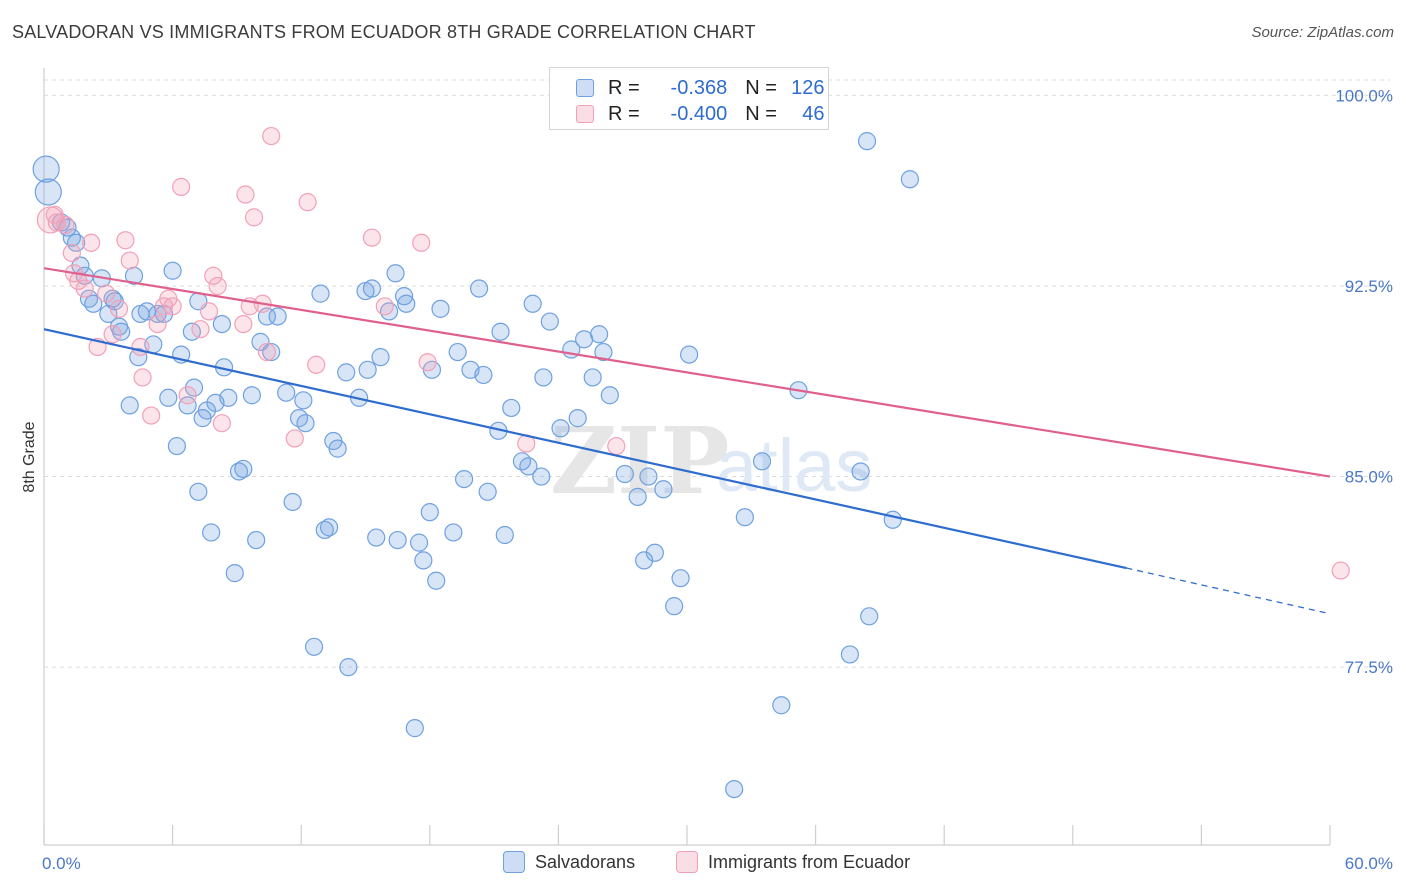  I want to click on y-tick-label: 100.0%, so click(1364, 95).